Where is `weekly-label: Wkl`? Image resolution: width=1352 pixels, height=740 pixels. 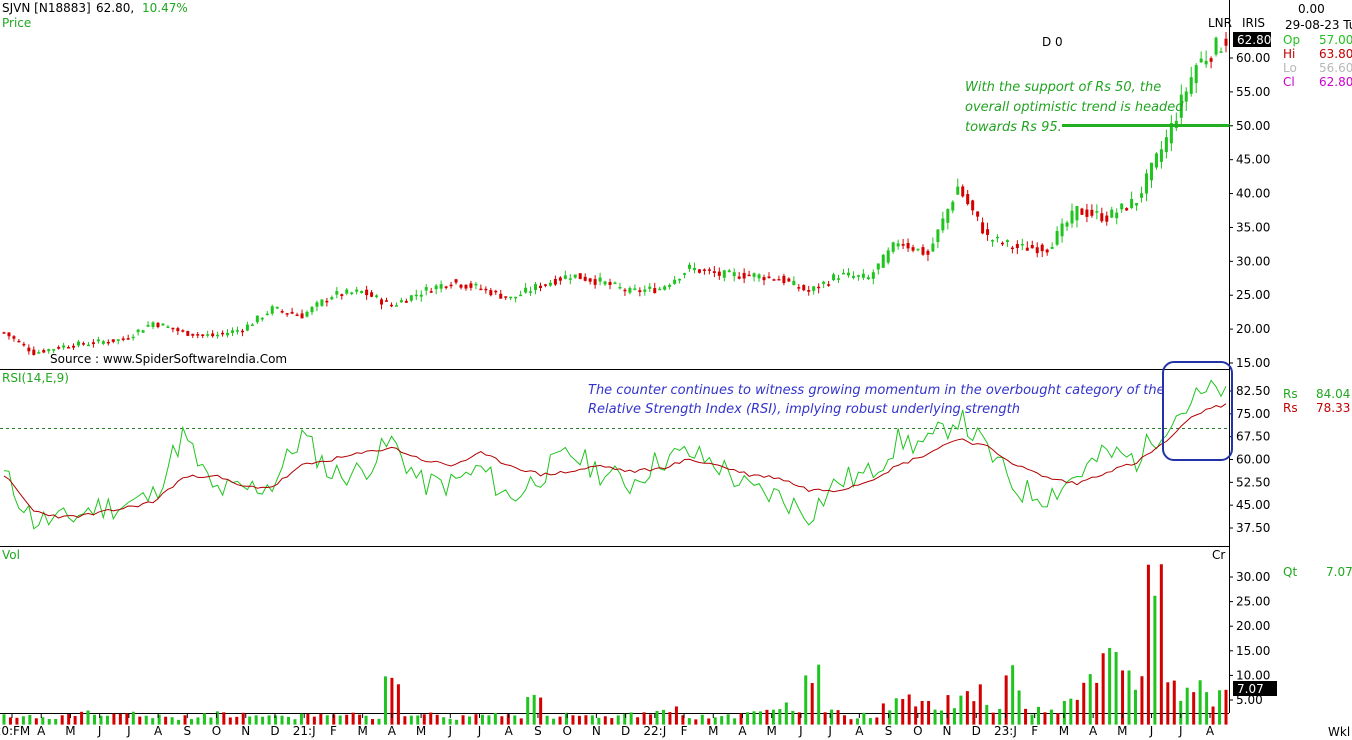
weekly-label: Wkl is located at coordinates (1339, 732).